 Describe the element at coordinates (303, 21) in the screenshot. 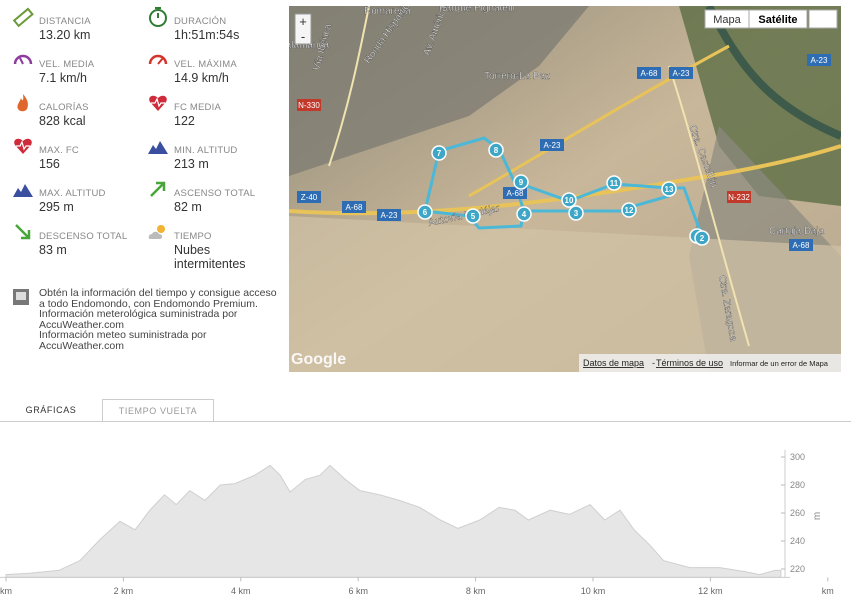

I see `zoom-in: +` at that location.